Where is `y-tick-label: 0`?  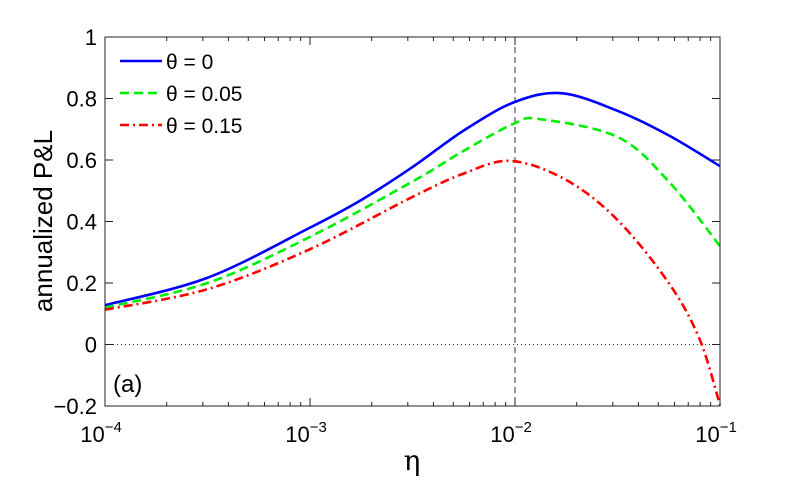
y-tick-label: 0 is located at coordinates (91, 345).